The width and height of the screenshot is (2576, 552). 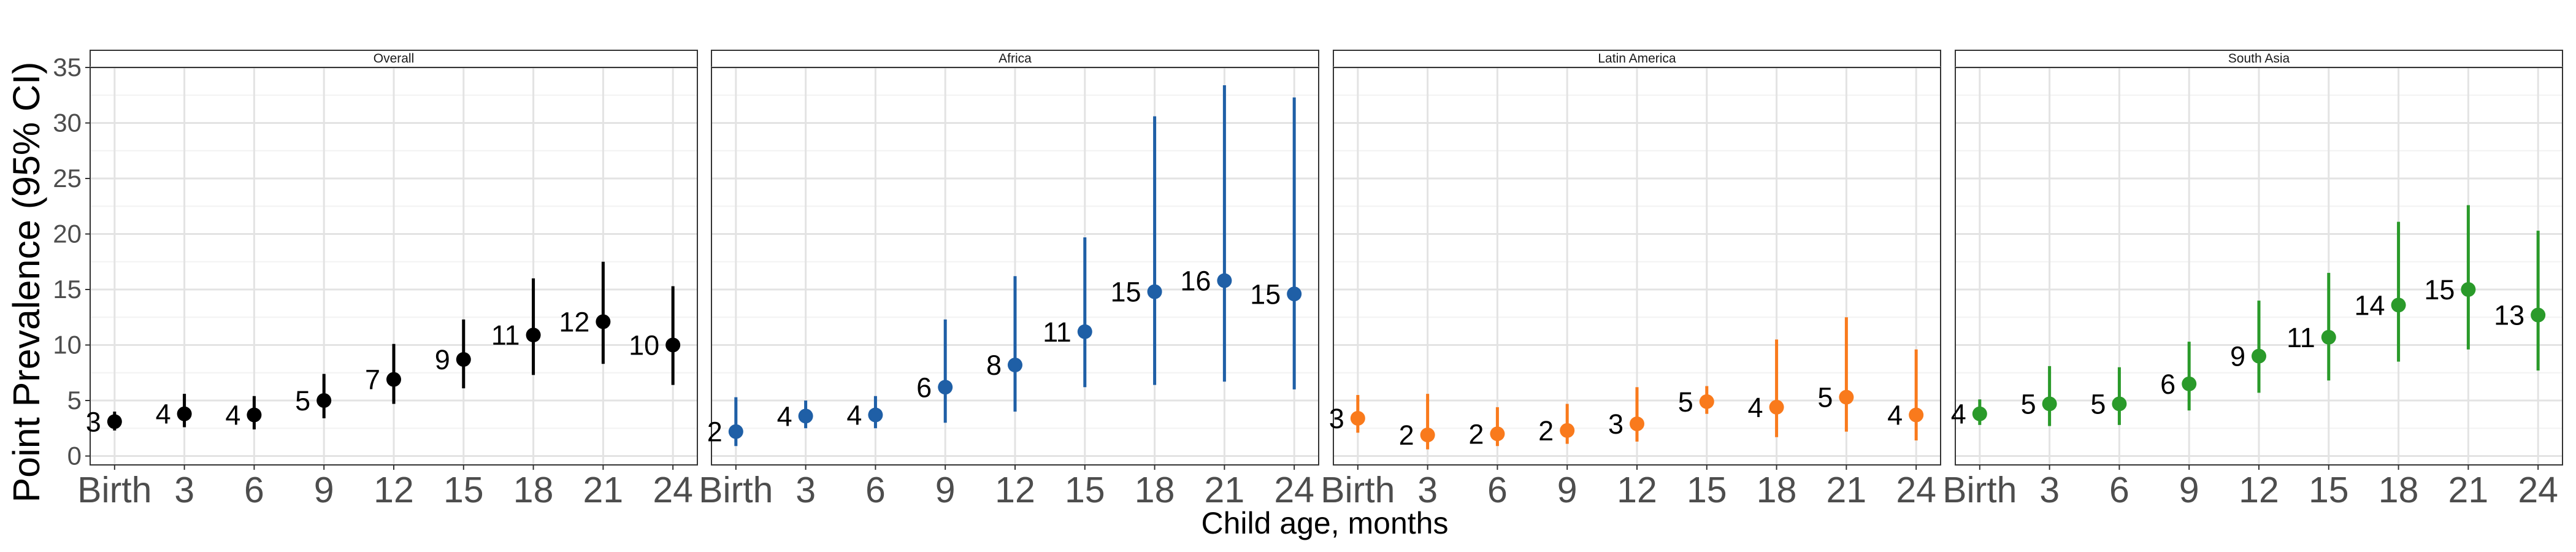 I want to click on x-axis-title: Child age, months, so click(x=1324, y=523).